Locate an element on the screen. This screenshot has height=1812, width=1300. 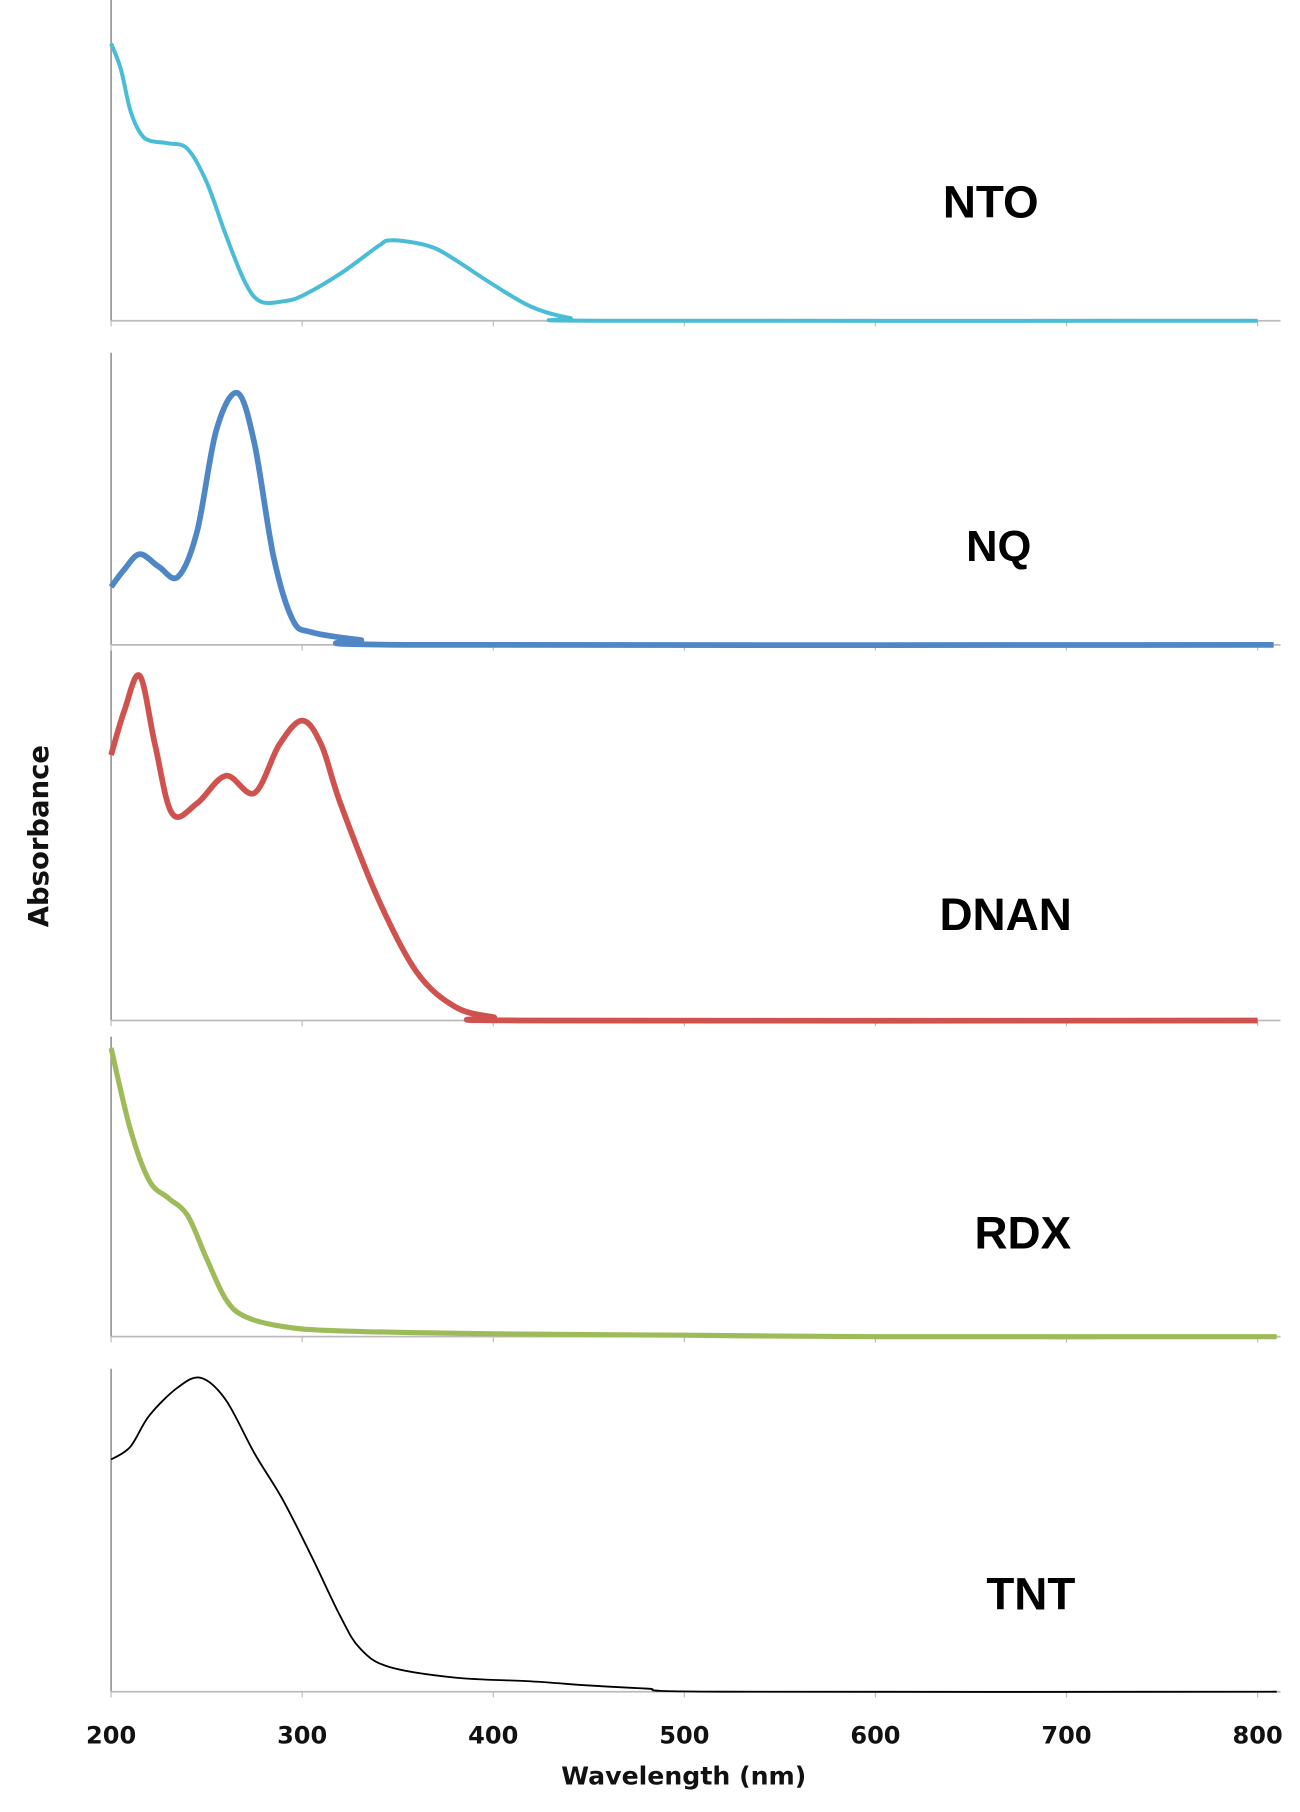
x-tick-label: 600 is located at coordinates (875, 1735).